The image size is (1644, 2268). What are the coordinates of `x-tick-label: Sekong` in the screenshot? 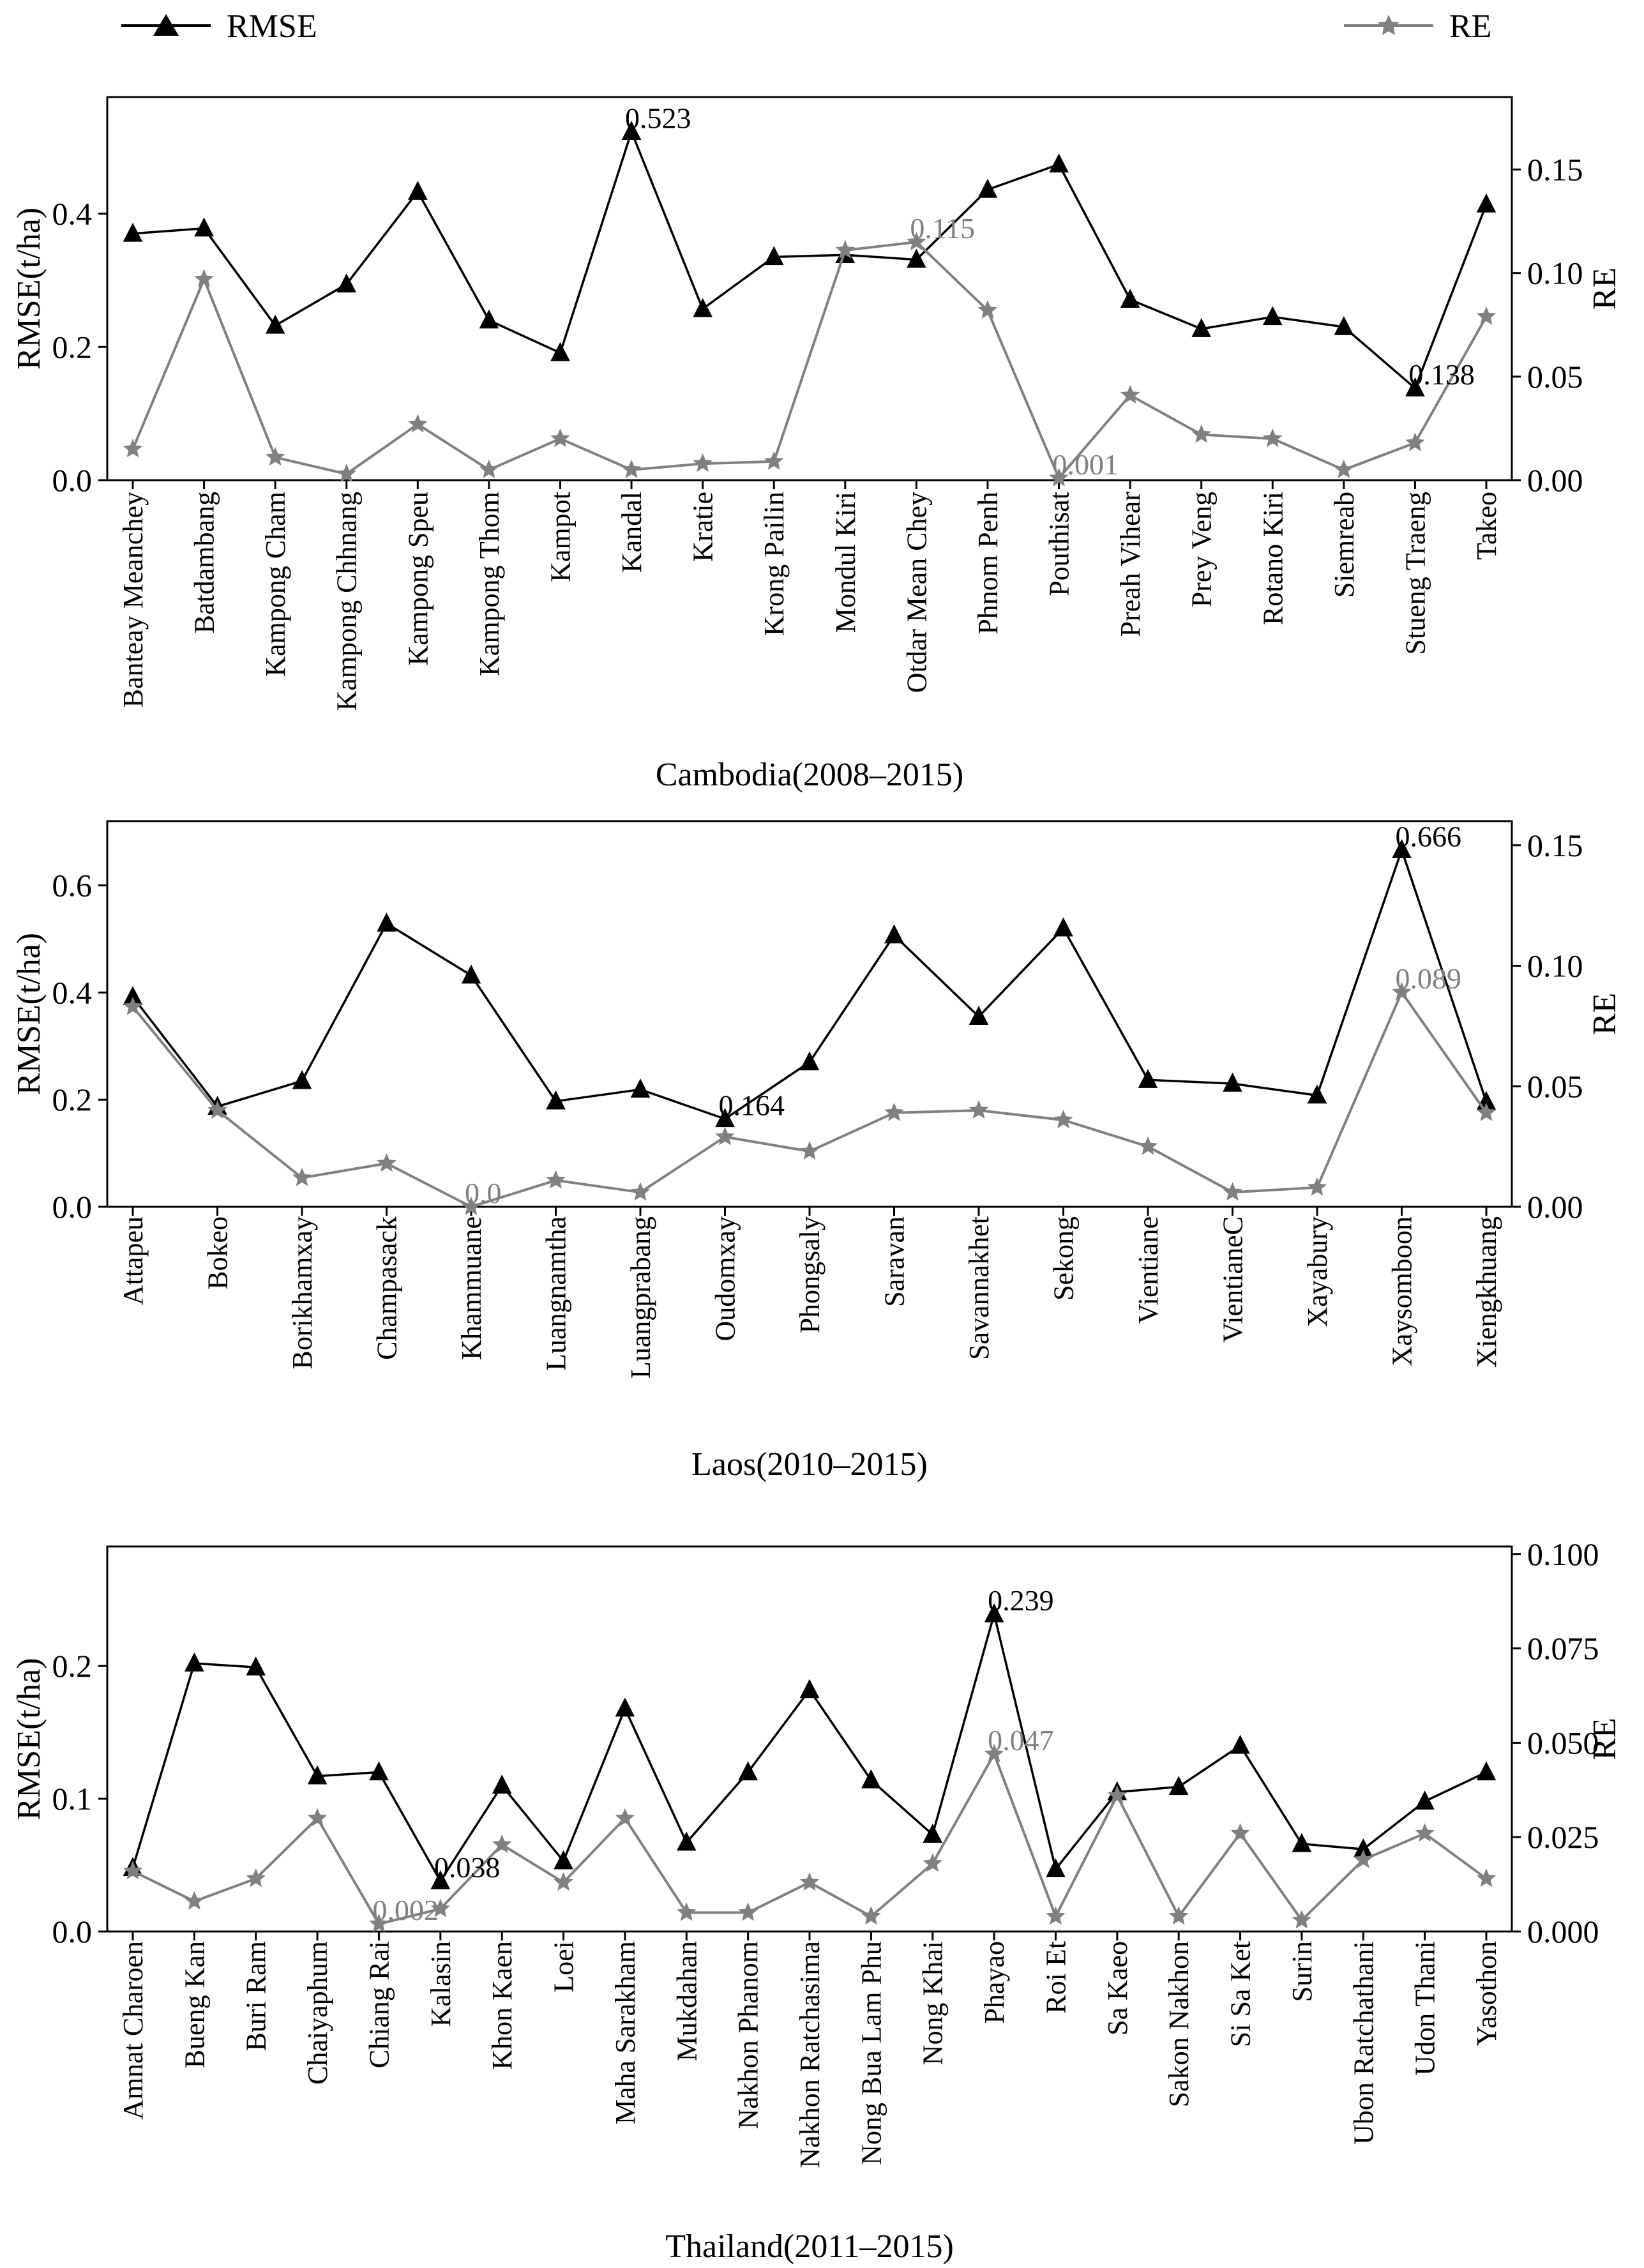 It's located at (1064, 1258).